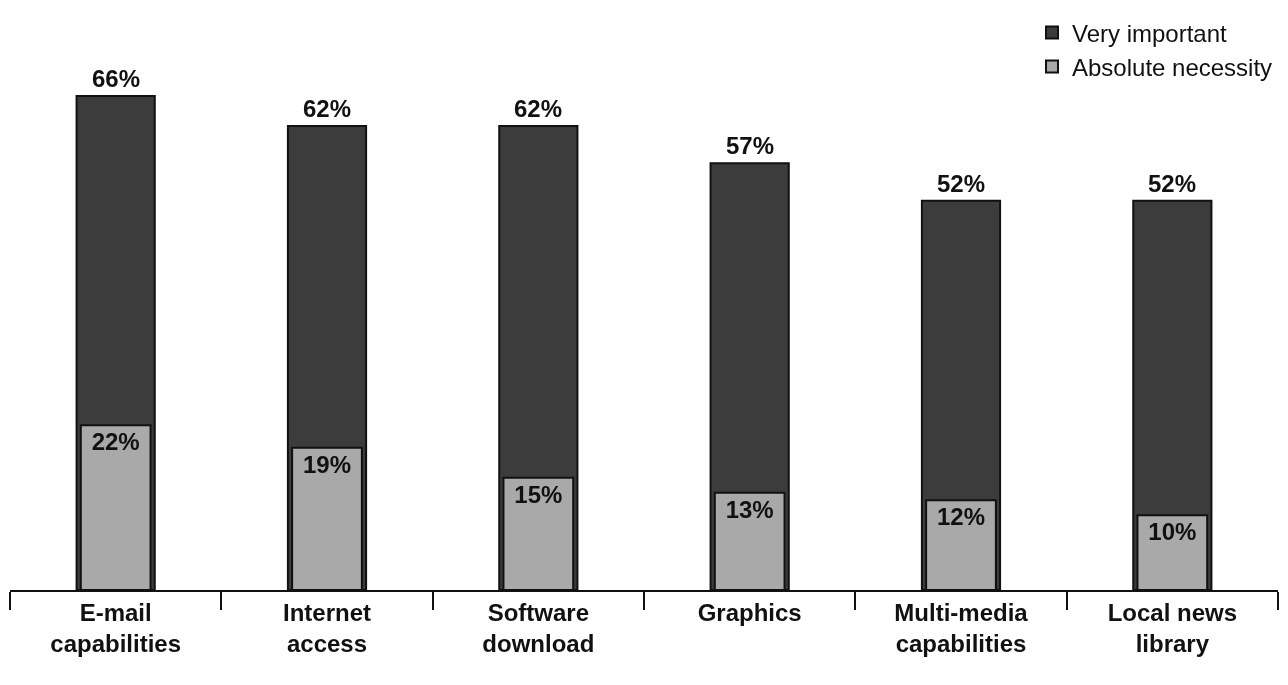 The height and width of the screenshot is (685, 1288). What do you see at coordinates (1150, 33) in the screenshot?
I see `legend-label: Very important` at bounding box center [1150, 33].